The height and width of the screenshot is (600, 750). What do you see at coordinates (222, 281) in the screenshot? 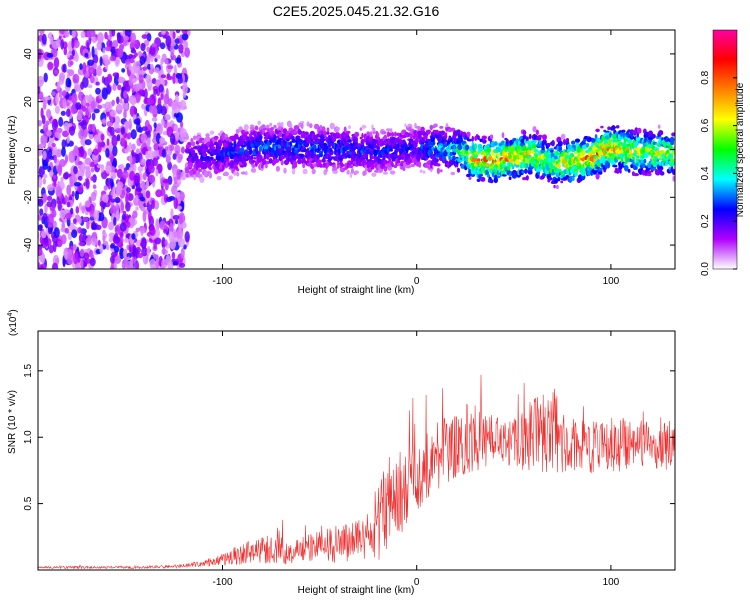
I see `spectrogram-x-tick-label: -100` at bounding box center [222, 281].